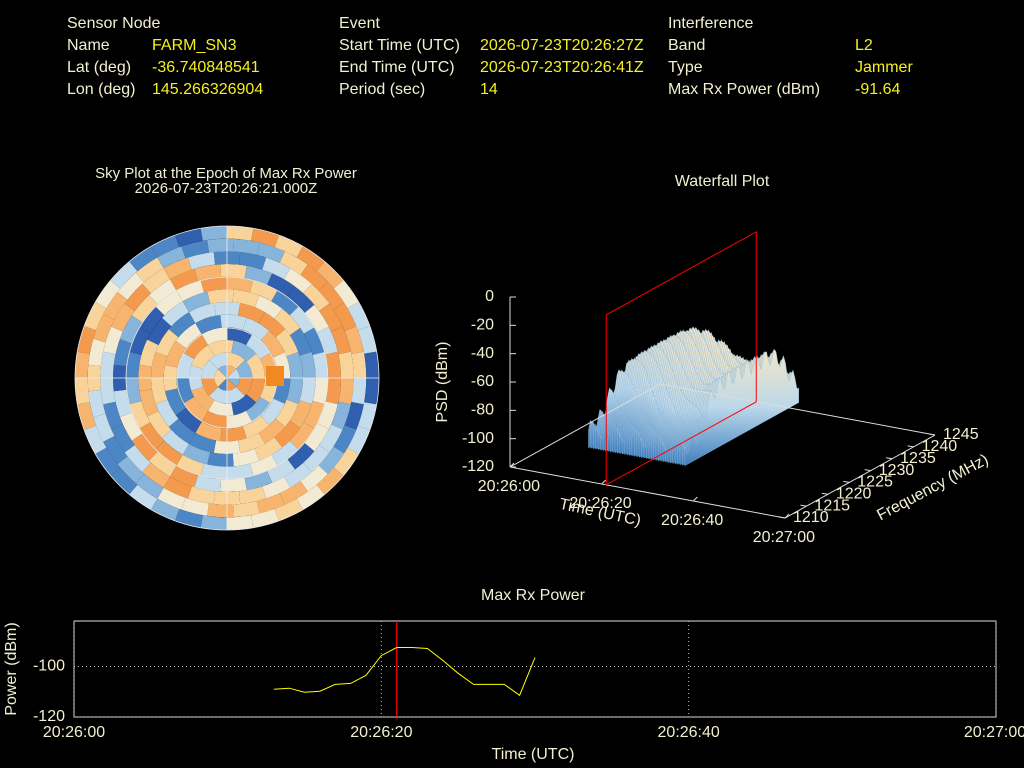 The height and width of the screenshot is (768, 1024). I want to click on y-tick-label: 1235, so click(918, 458).